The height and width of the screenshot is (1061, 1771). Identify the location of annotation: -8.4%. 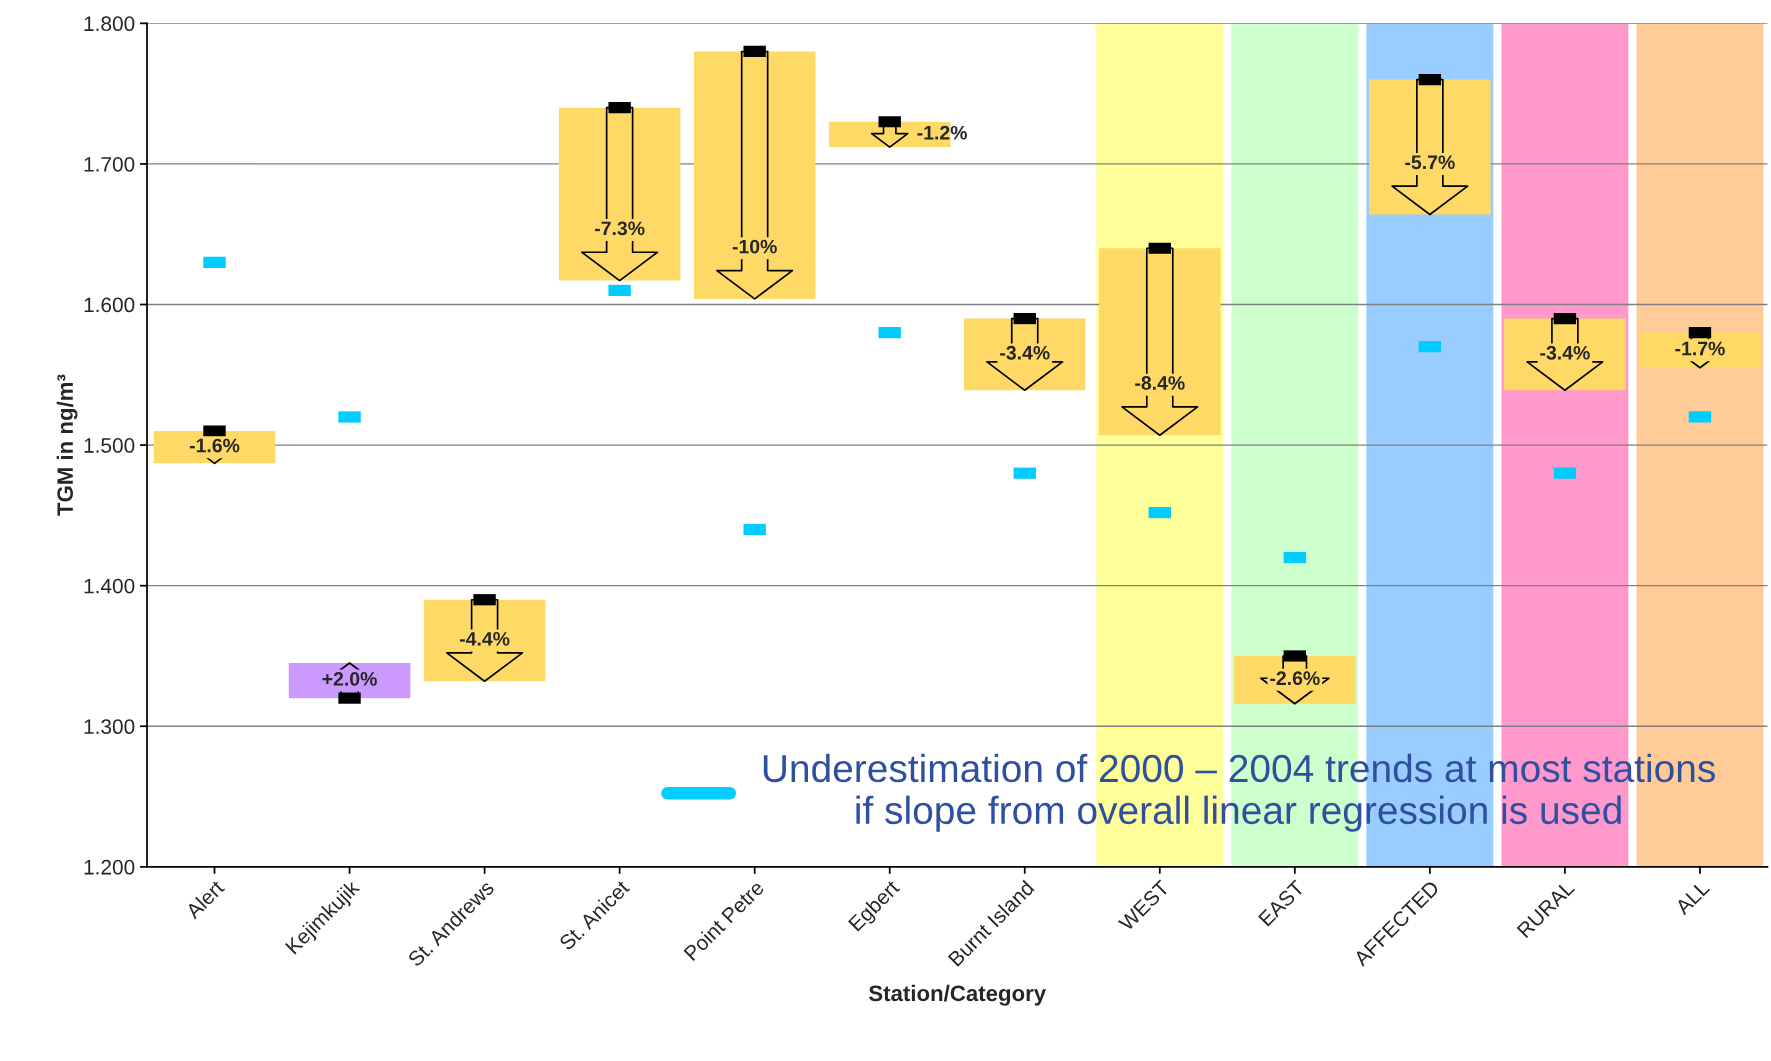
(1160, 383).